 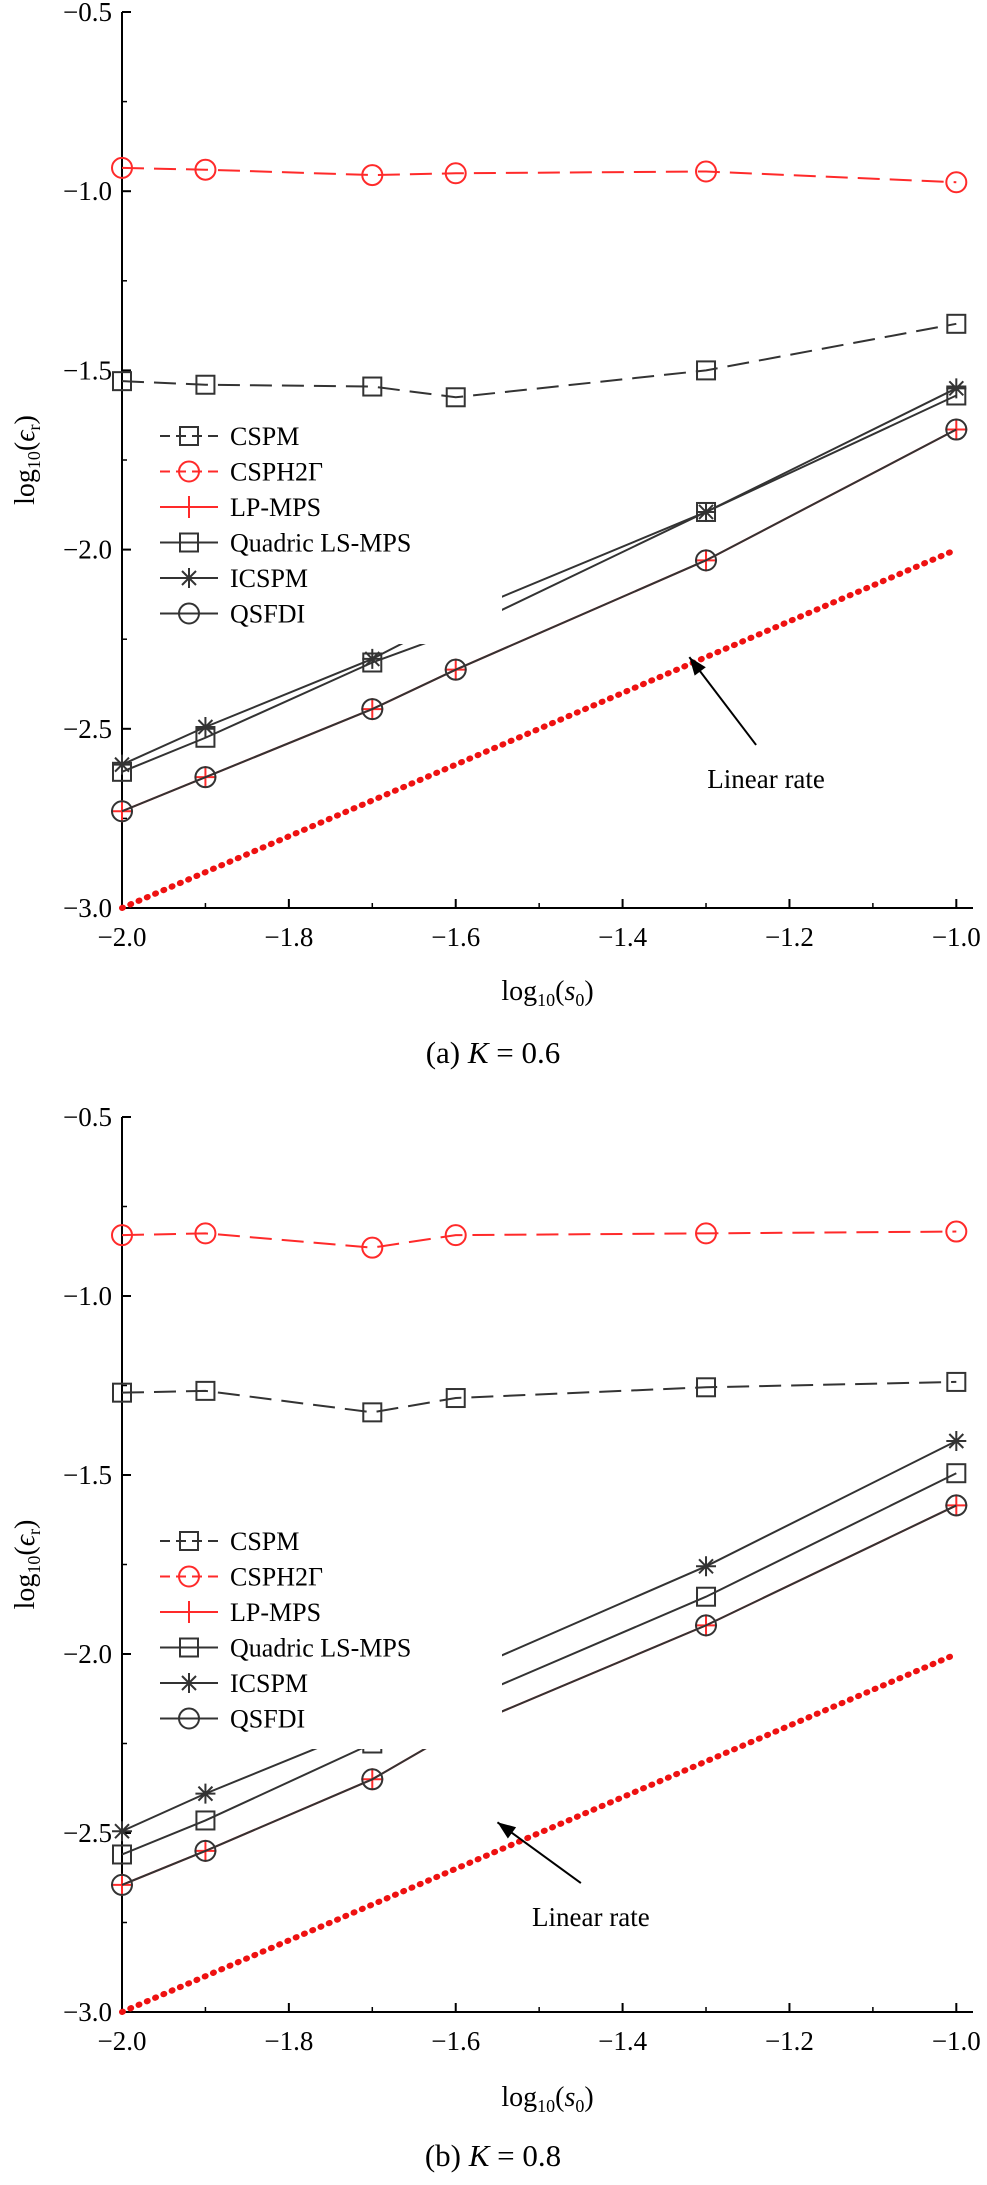 What do you see at coordinates (87, 1296) in the screenshot?
I see `y-tick-label: −1.0` at bounding box center [87, 1296].